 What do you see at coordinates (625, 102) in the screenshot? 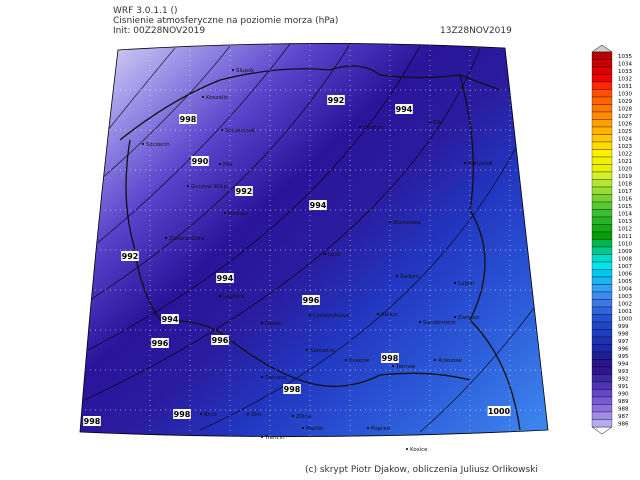
I see `colorbar-label: 1029` at bounding box center [625, 102].